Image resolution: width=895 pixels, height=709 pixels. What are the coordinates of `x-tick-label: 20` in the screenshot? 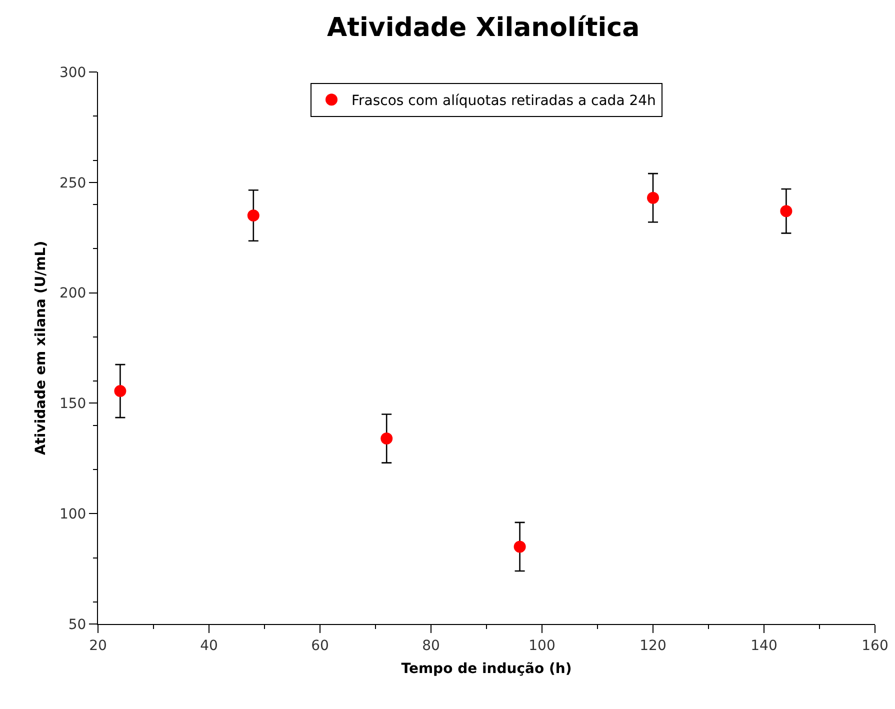 It's located at (98, 646).